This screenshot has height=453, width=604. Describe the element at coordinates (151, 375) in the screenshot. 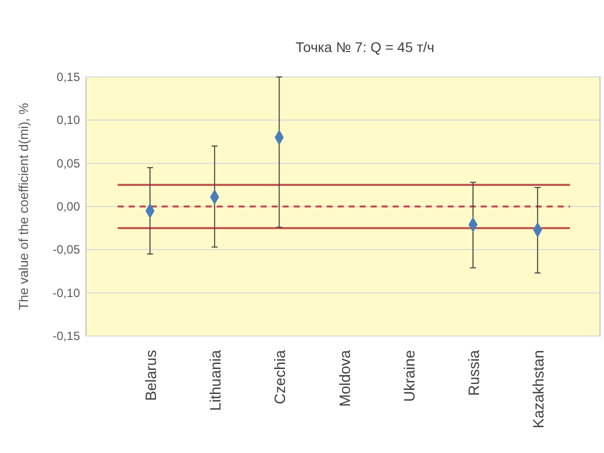

I see `x-tick-label: Belarus` at that location.